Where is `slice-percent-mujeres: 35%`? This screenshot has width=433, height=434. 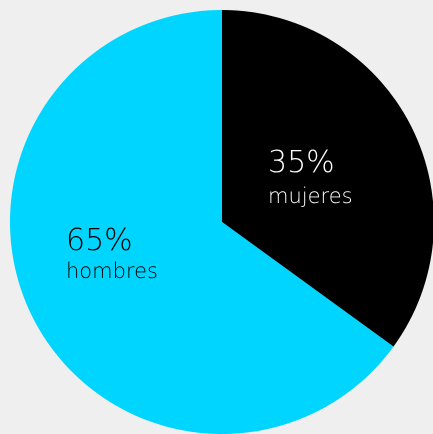
slice-percent-mujeres: 35% is located at coordinates (301, 162).